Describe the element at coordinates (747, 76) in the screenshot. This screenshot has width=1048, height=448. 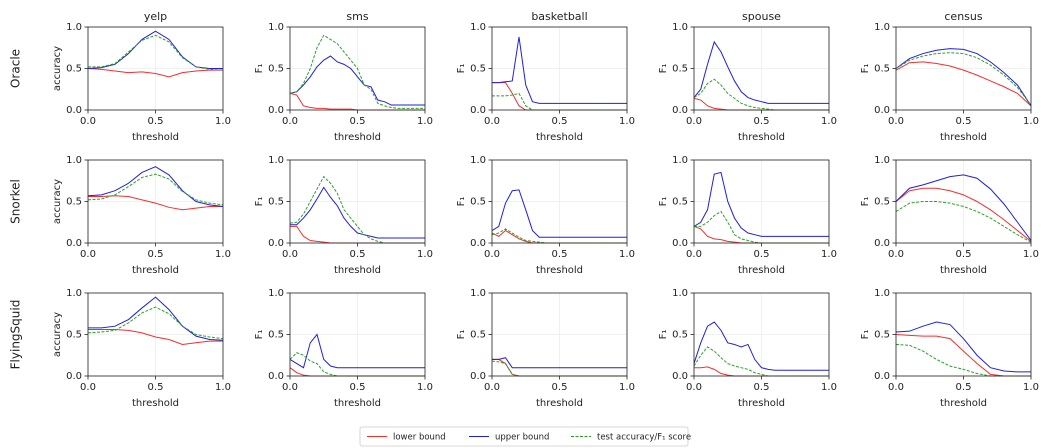
I see `subplot: 0.0 0.5 1.0 0.0 0.5 1.0 spouse threshold F₁` at that location.